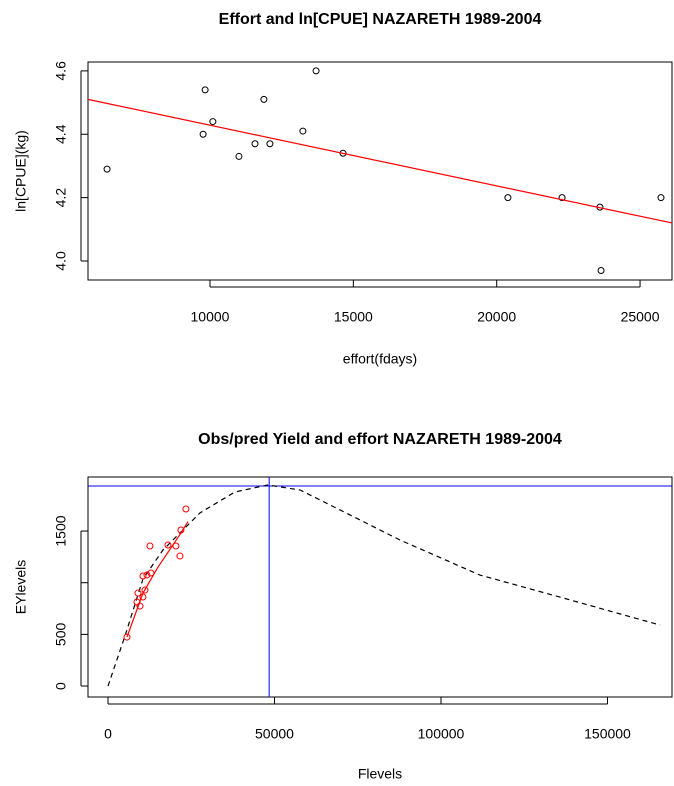  What do you see at coordinates (108, 734) in the screenshot?
I see `x-tick-label: 0` at bounding box center [108, 734].